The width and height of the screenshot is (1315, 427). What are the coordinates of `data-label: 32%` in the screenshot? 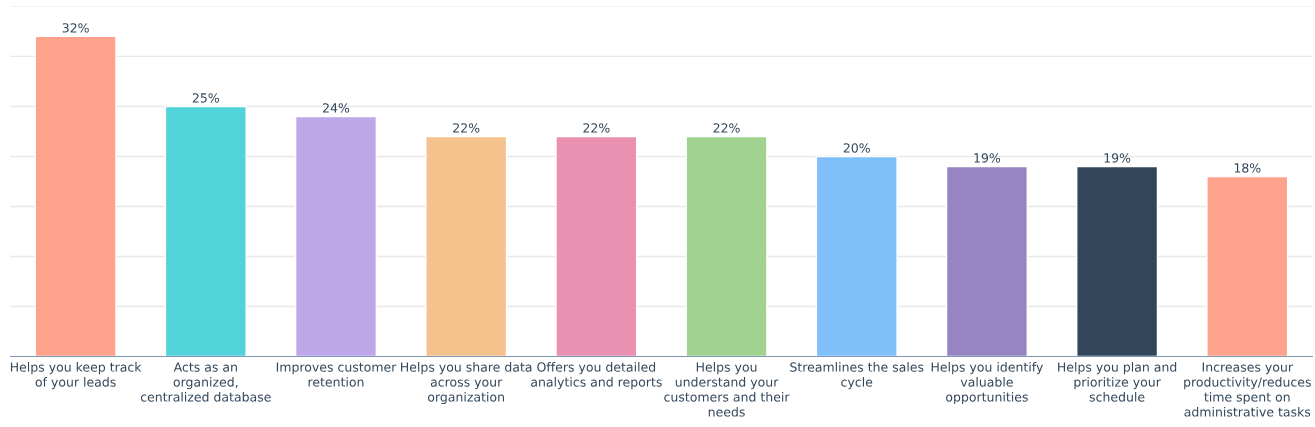 It's located at (75, 28).